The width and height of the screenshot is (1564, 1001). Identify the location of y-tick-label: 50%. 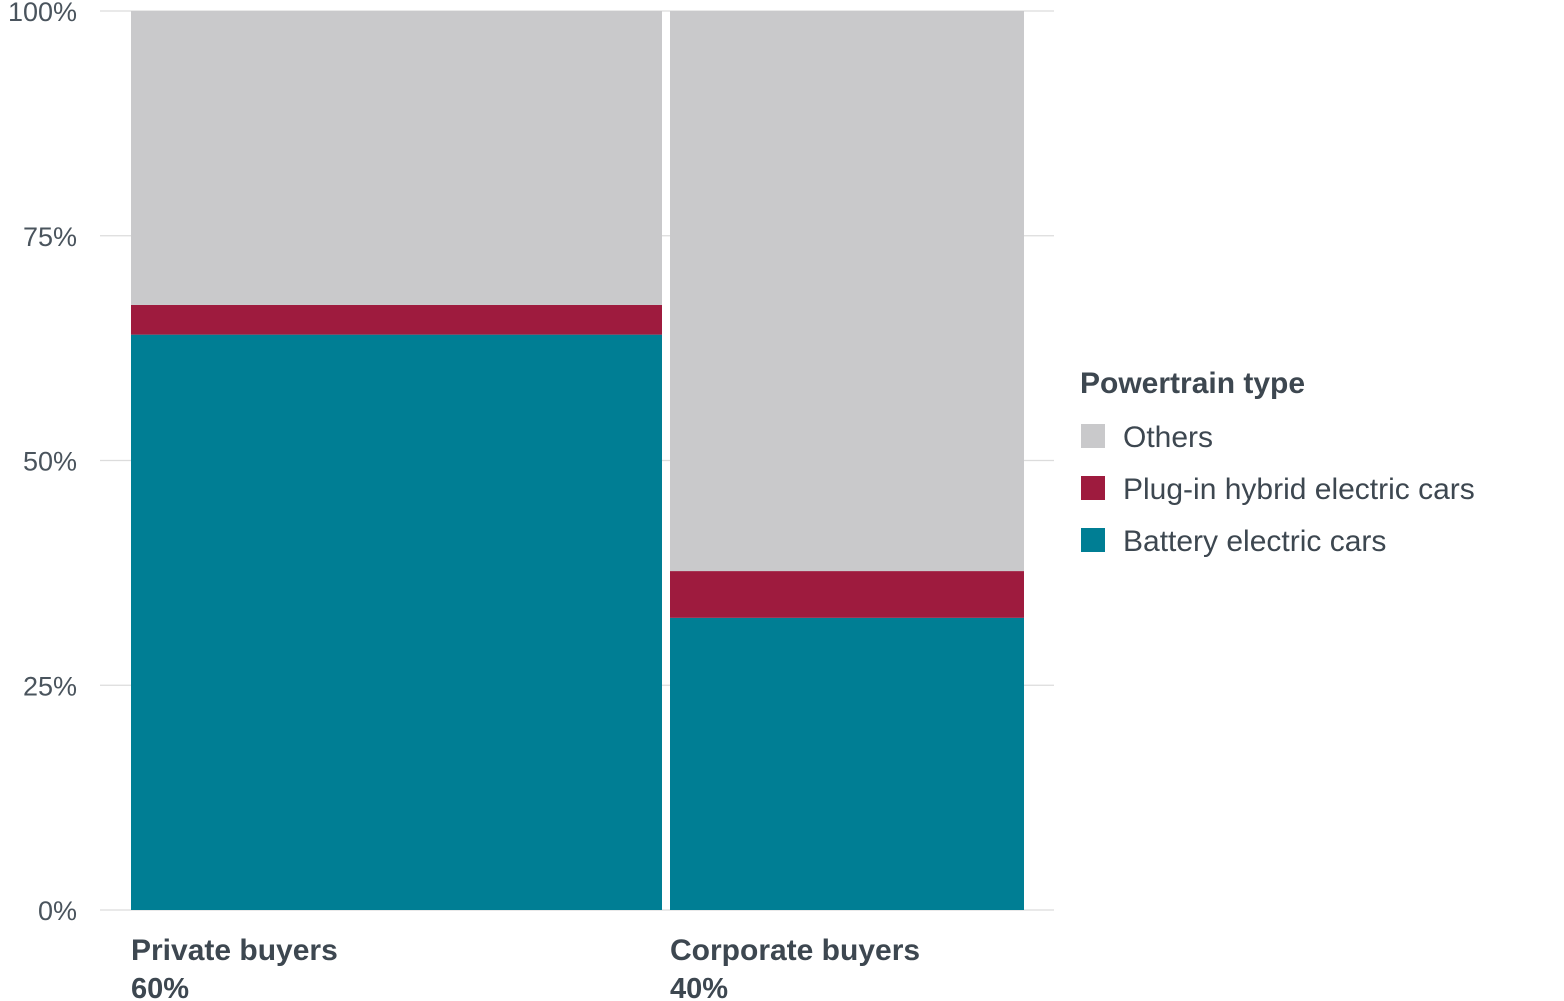
(50, 462).